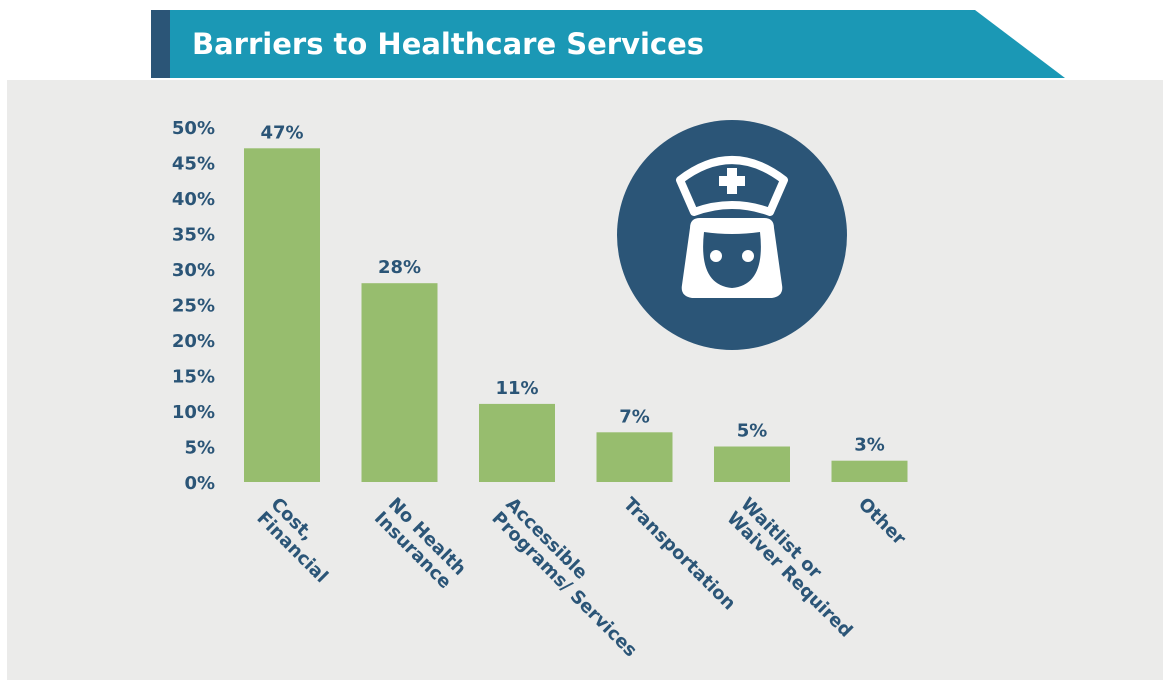  I want to click on nurse-icon, so click(732, 235).